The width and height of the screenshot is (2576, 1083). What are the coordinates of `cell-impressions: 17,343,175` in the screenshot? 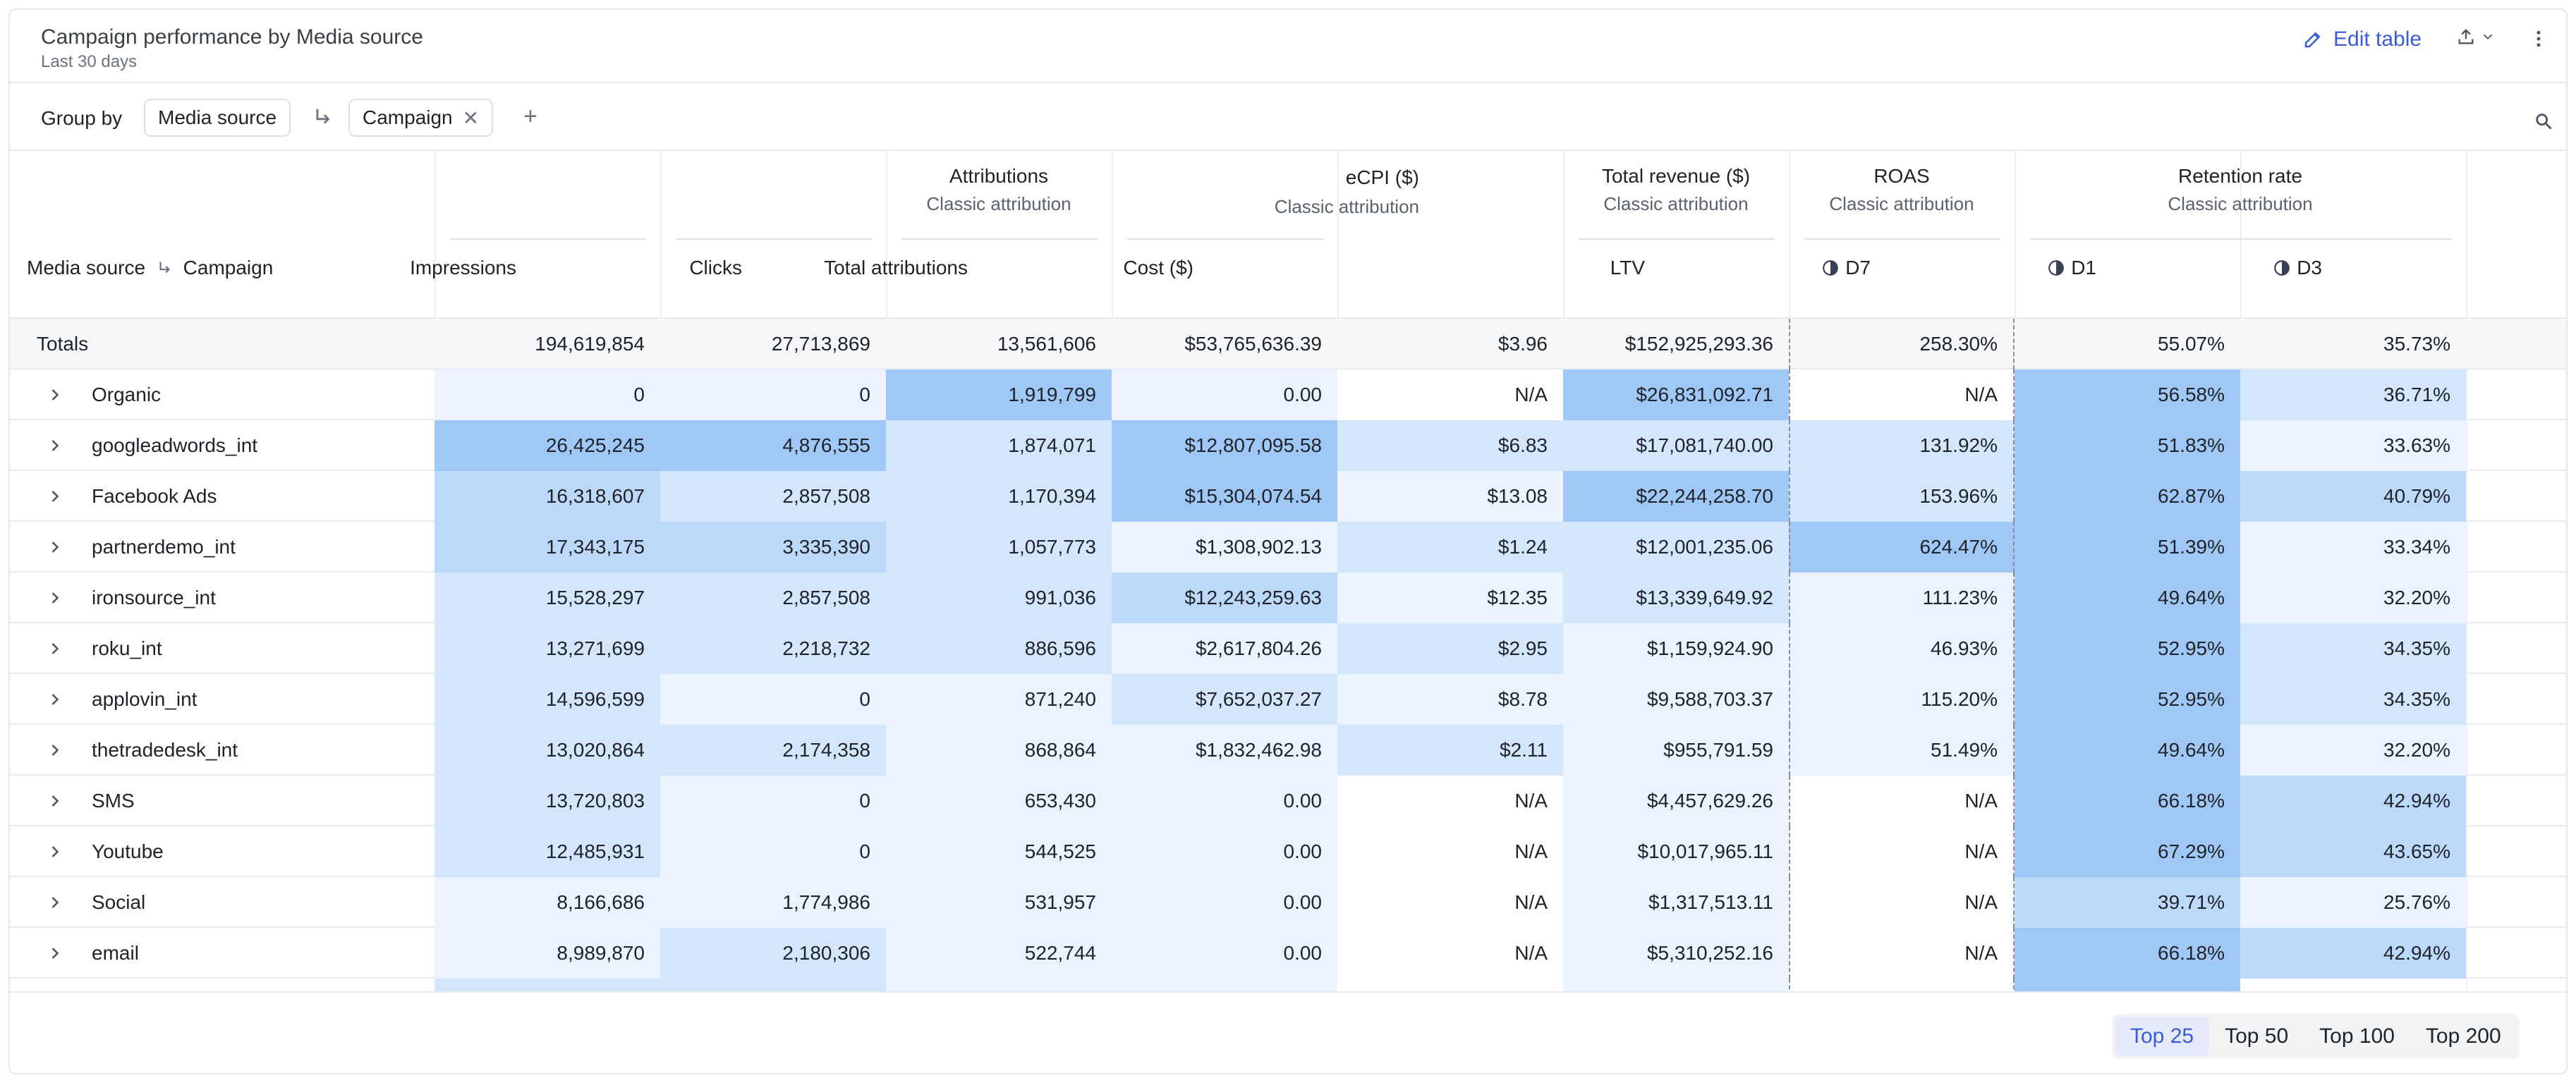 It's located at (547, 547).